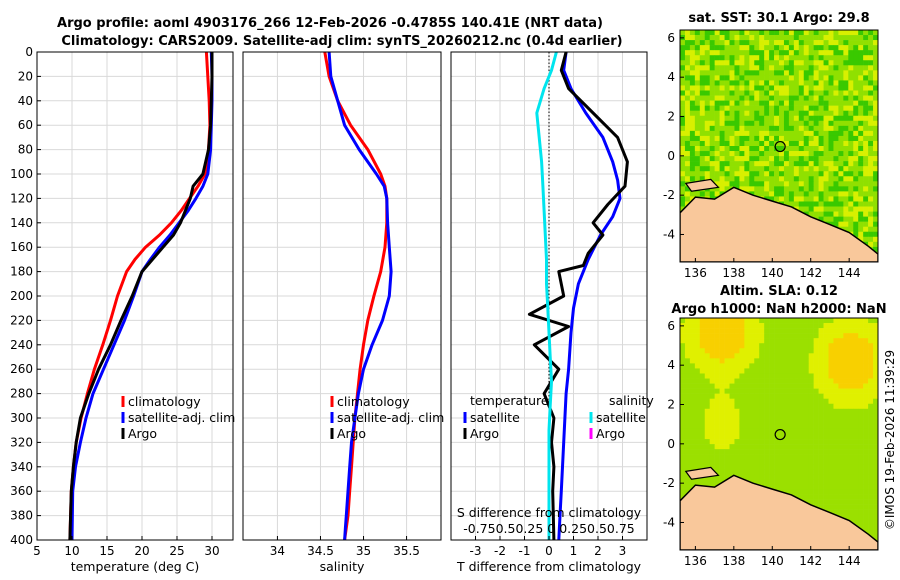 The width and height of the screenshot is (900, 580). What do you see at coordinates (702, 185) in the screenshot?
I see `island` at bounding box center [702, 185].